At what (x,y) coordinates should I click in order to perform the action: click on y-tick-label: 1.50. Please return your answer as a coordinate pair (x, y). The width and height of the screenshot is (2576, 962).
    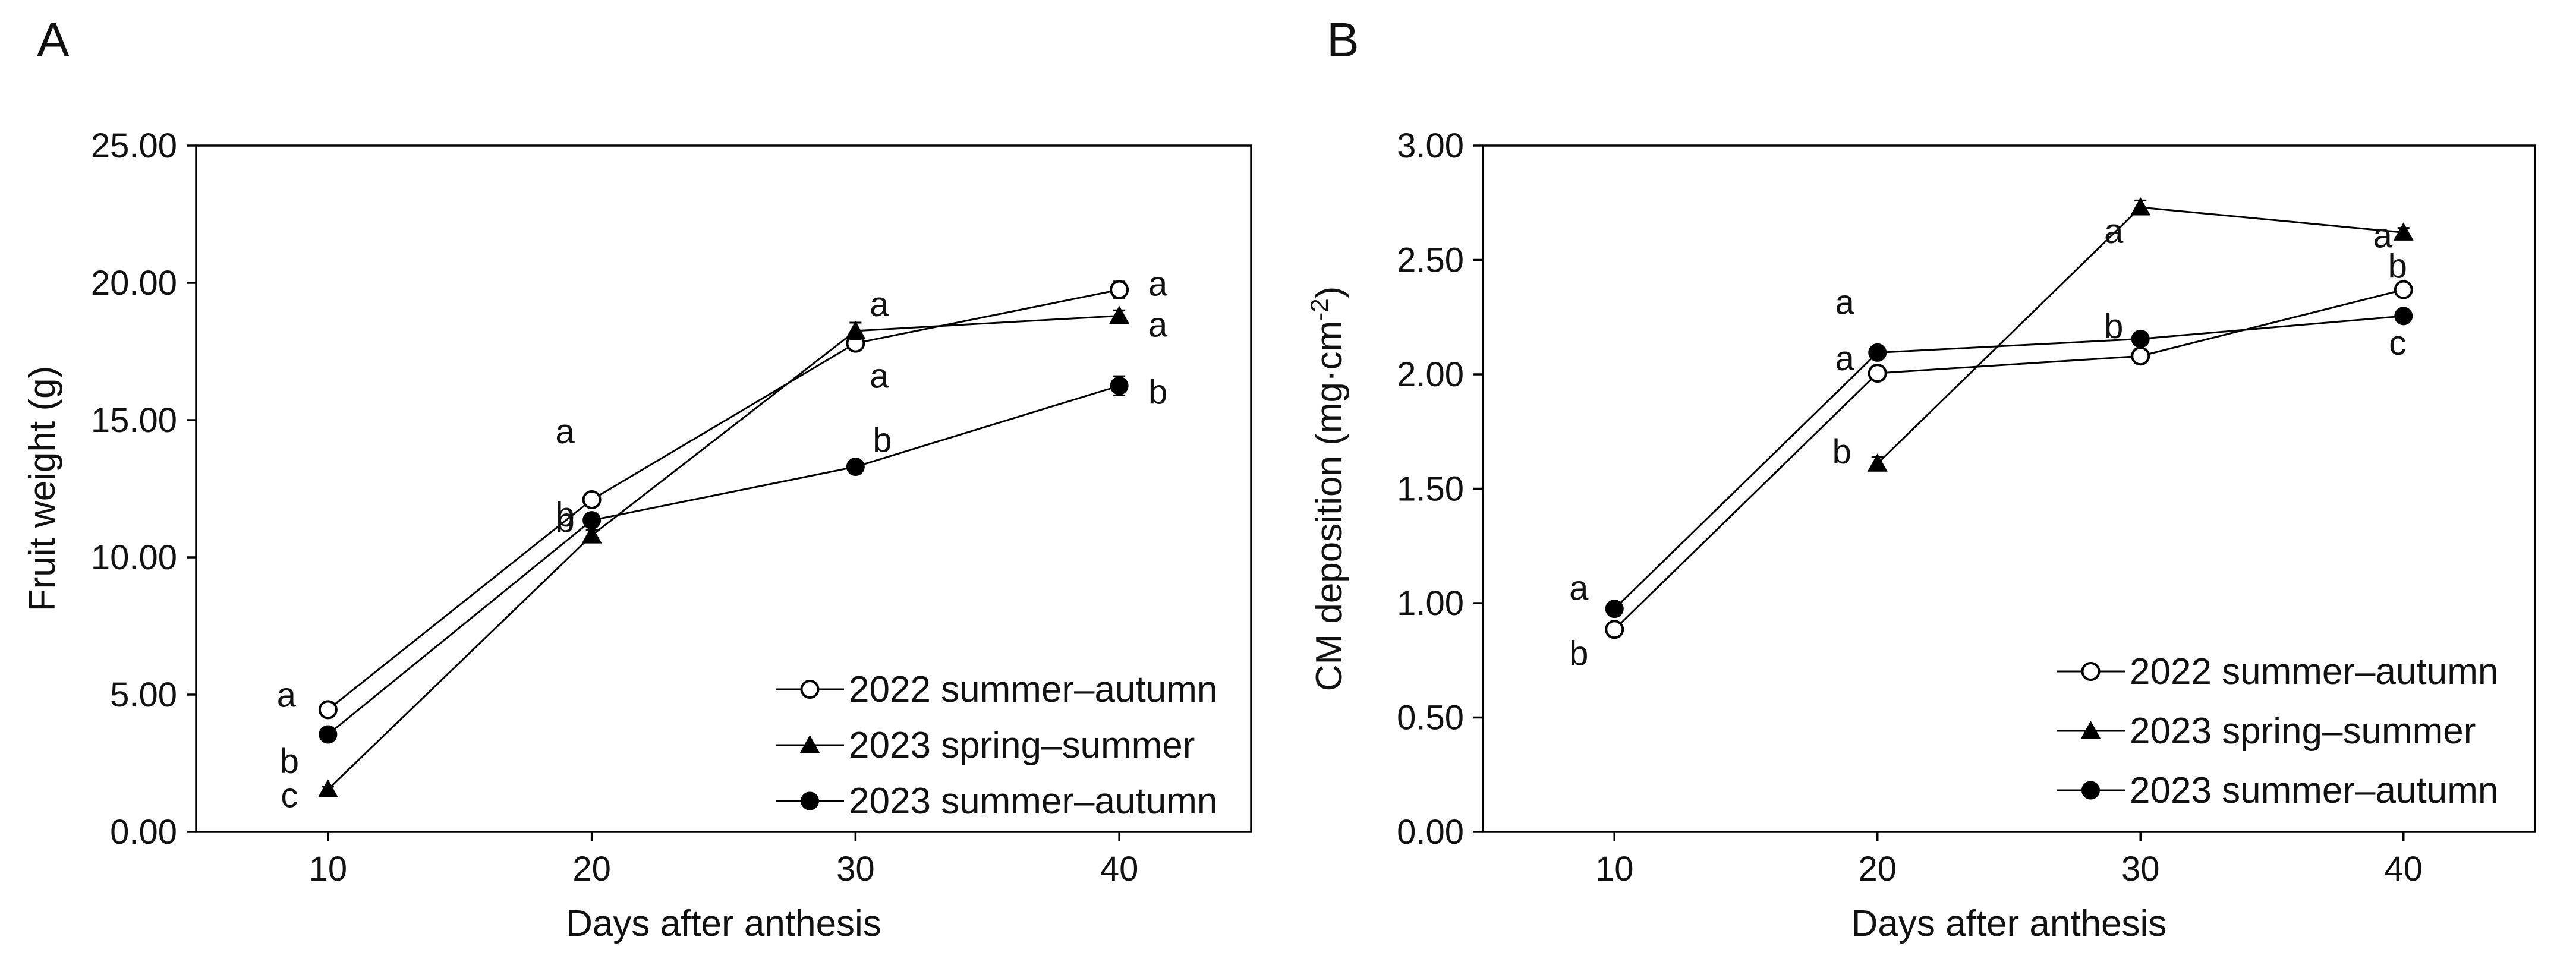
    Looking at the image, I should click on (1430, 489).